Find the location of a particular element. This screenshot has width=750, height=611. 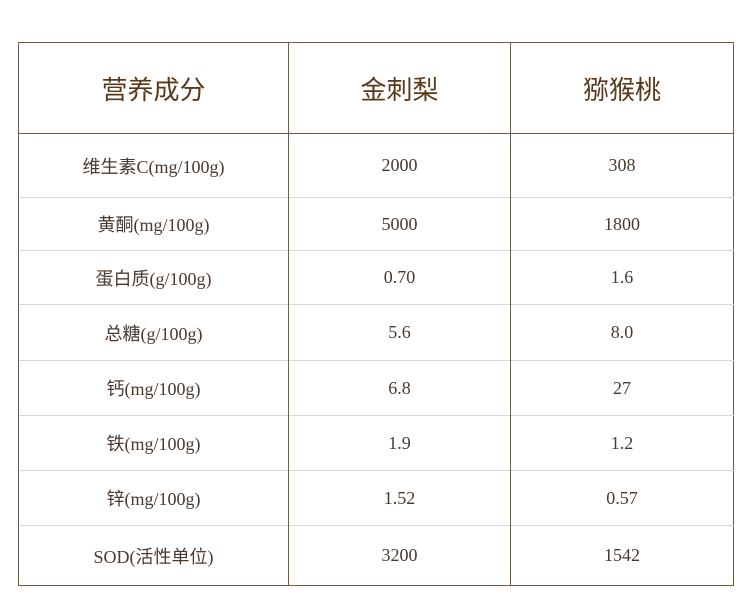

value-cell: 1542 is located at coordinates (622, 555).